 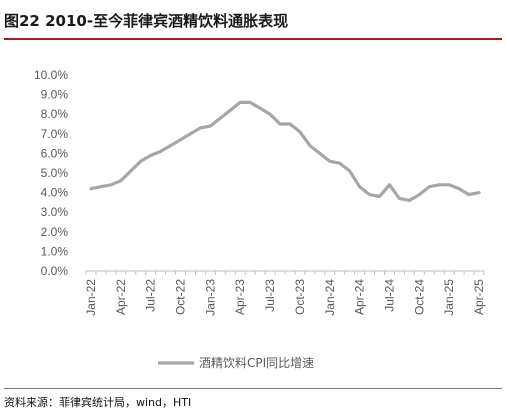 What do you see at coordinates (55, 193) in the screenshot?
I see `y-tick-label: 4.0%` at bounding box center [55, 193].